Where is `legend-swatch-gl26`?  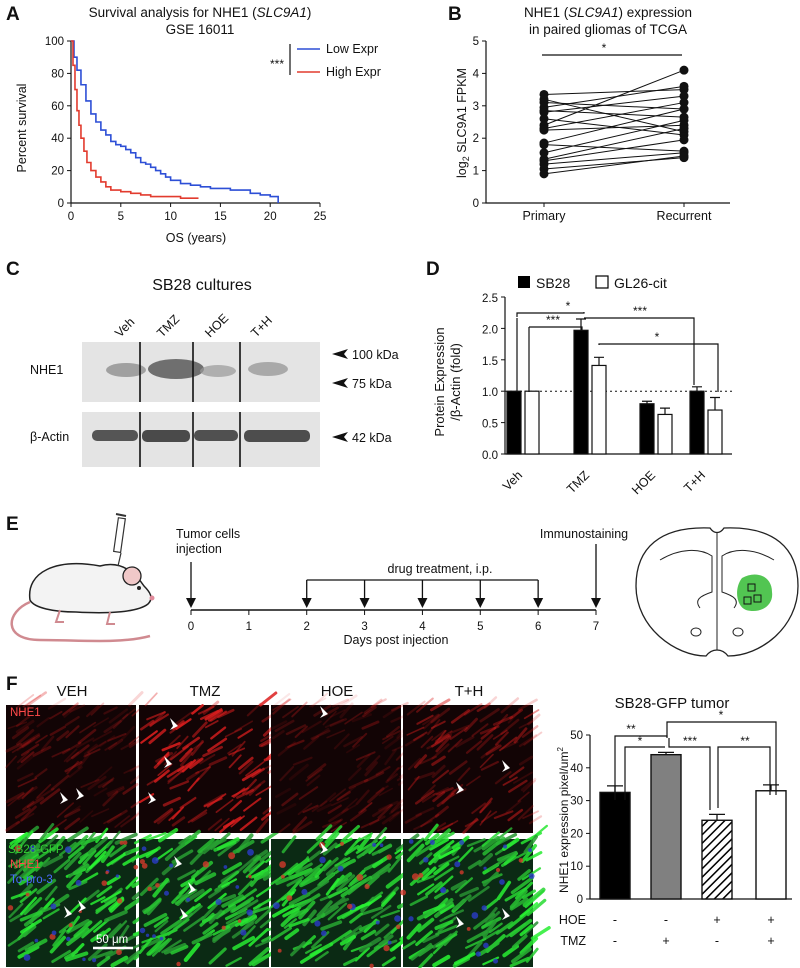 legend-swatch-gl26 is located at coordinates (602, 282).